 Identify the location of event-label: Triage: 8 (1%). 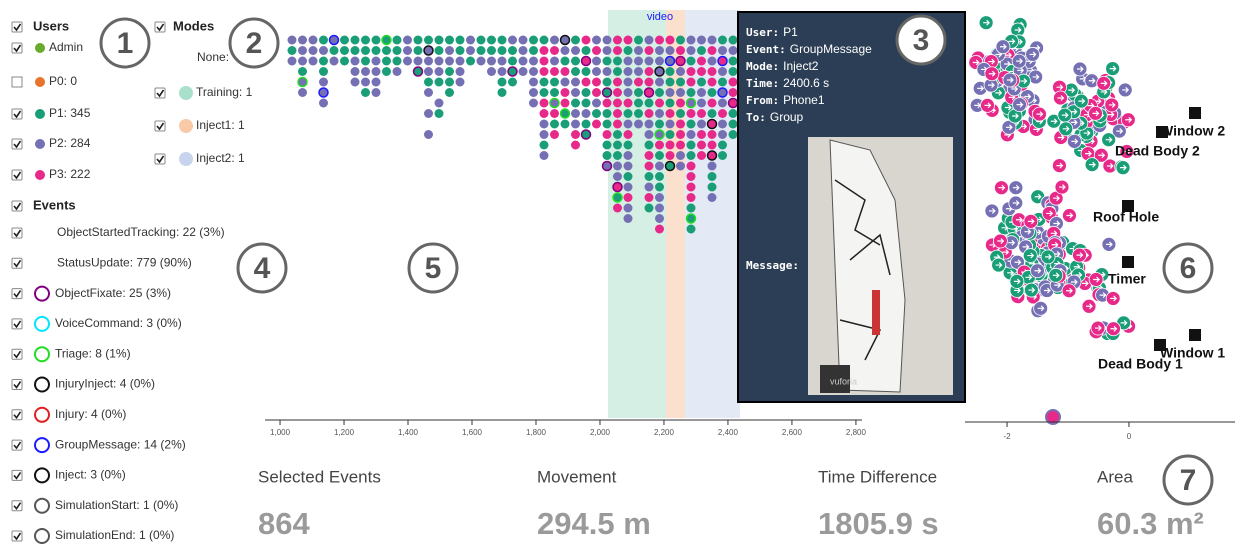
(93, 353).